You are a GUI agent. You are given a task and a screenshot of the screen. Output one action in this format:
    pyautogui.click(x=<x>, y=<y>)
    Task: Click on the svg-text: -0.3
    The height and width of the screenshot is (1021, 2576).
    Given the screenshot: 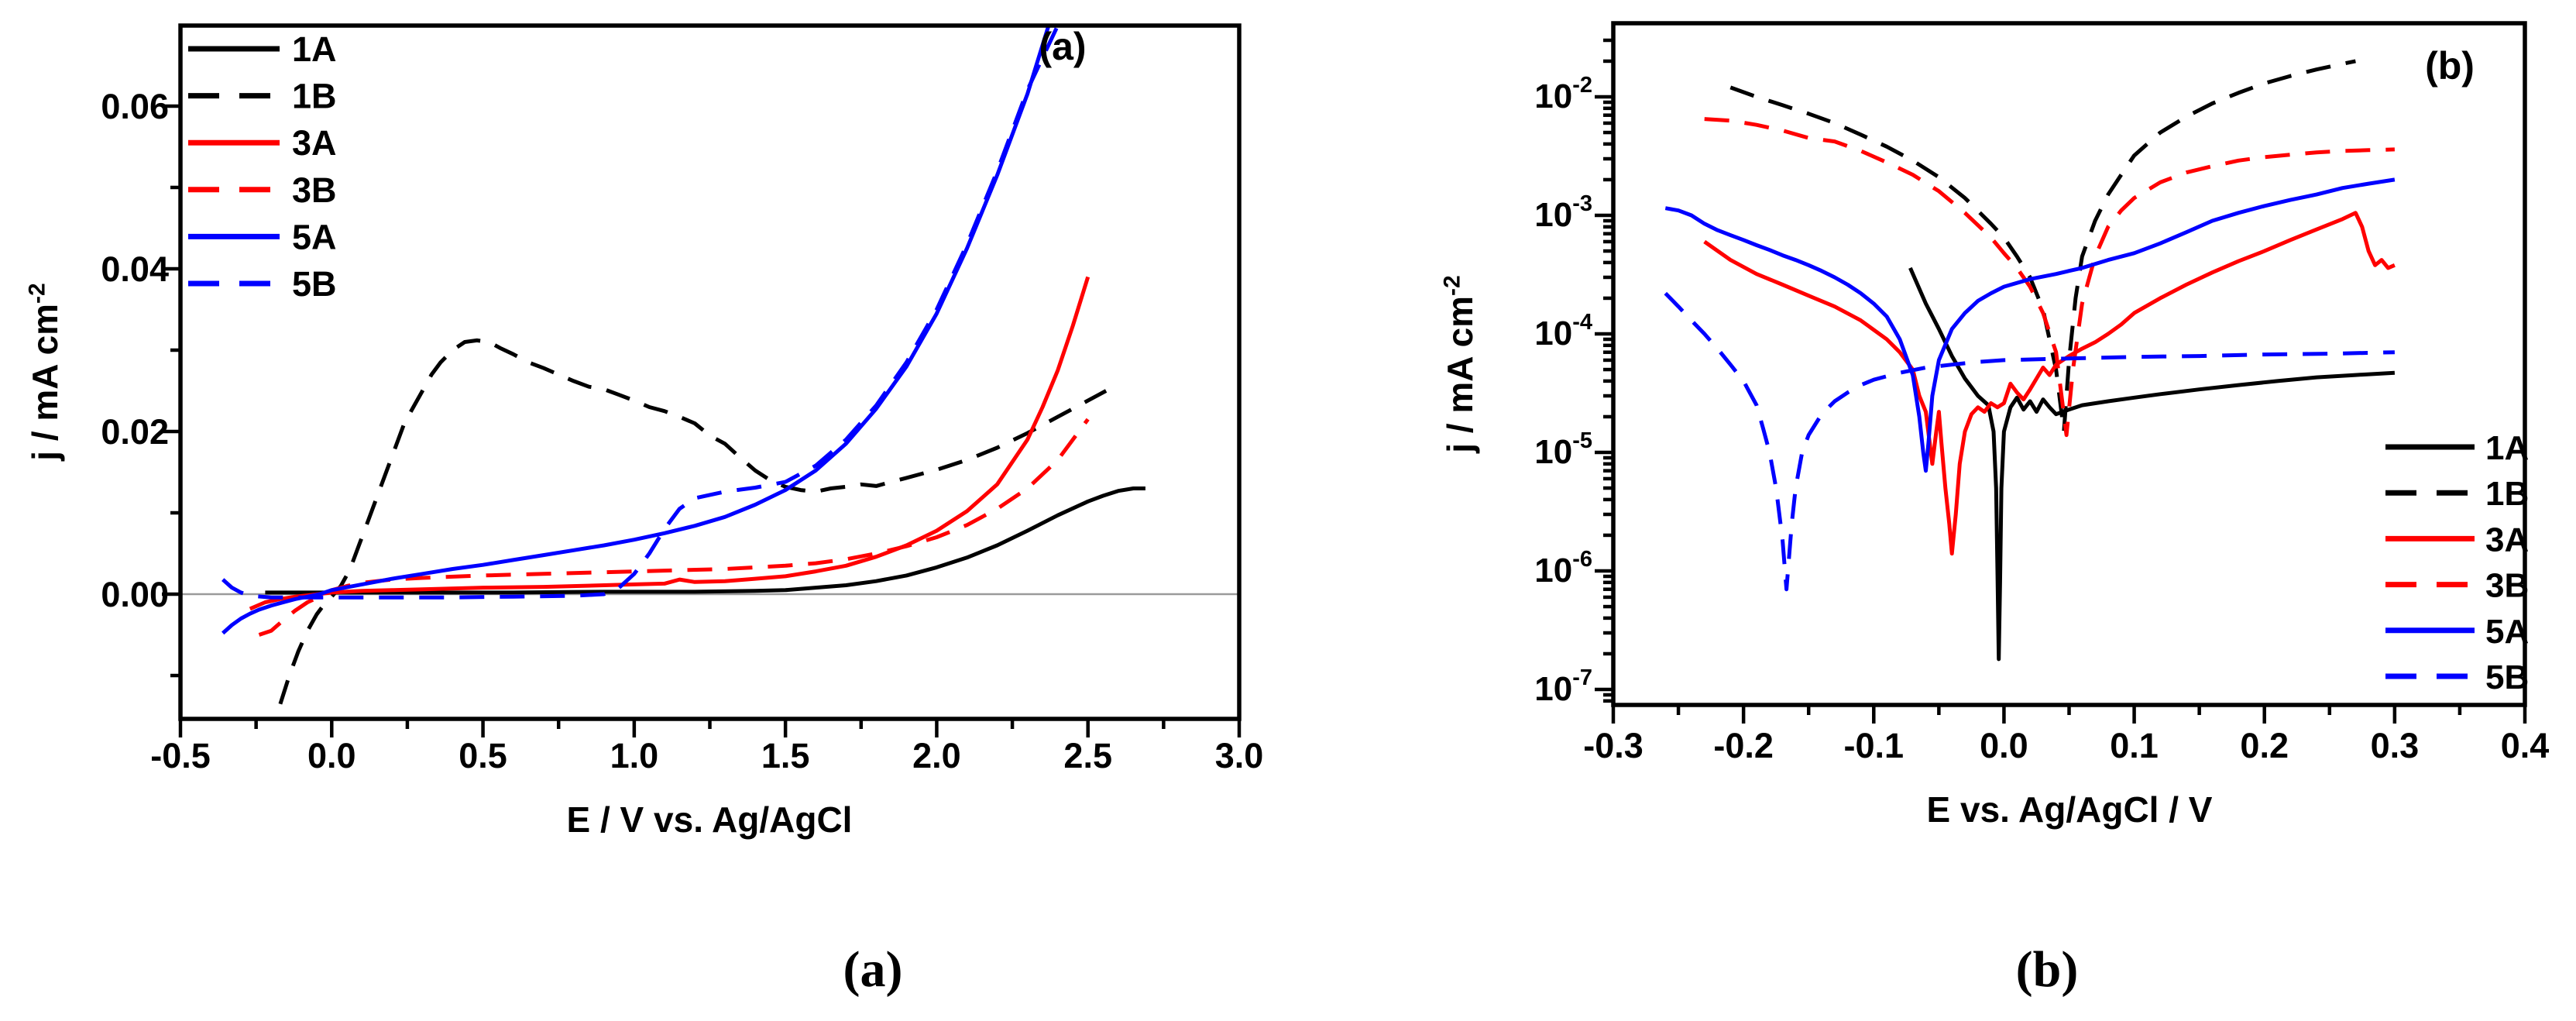 What is the action you would take?
    pyautogui.click(x=1613, y=745)
    